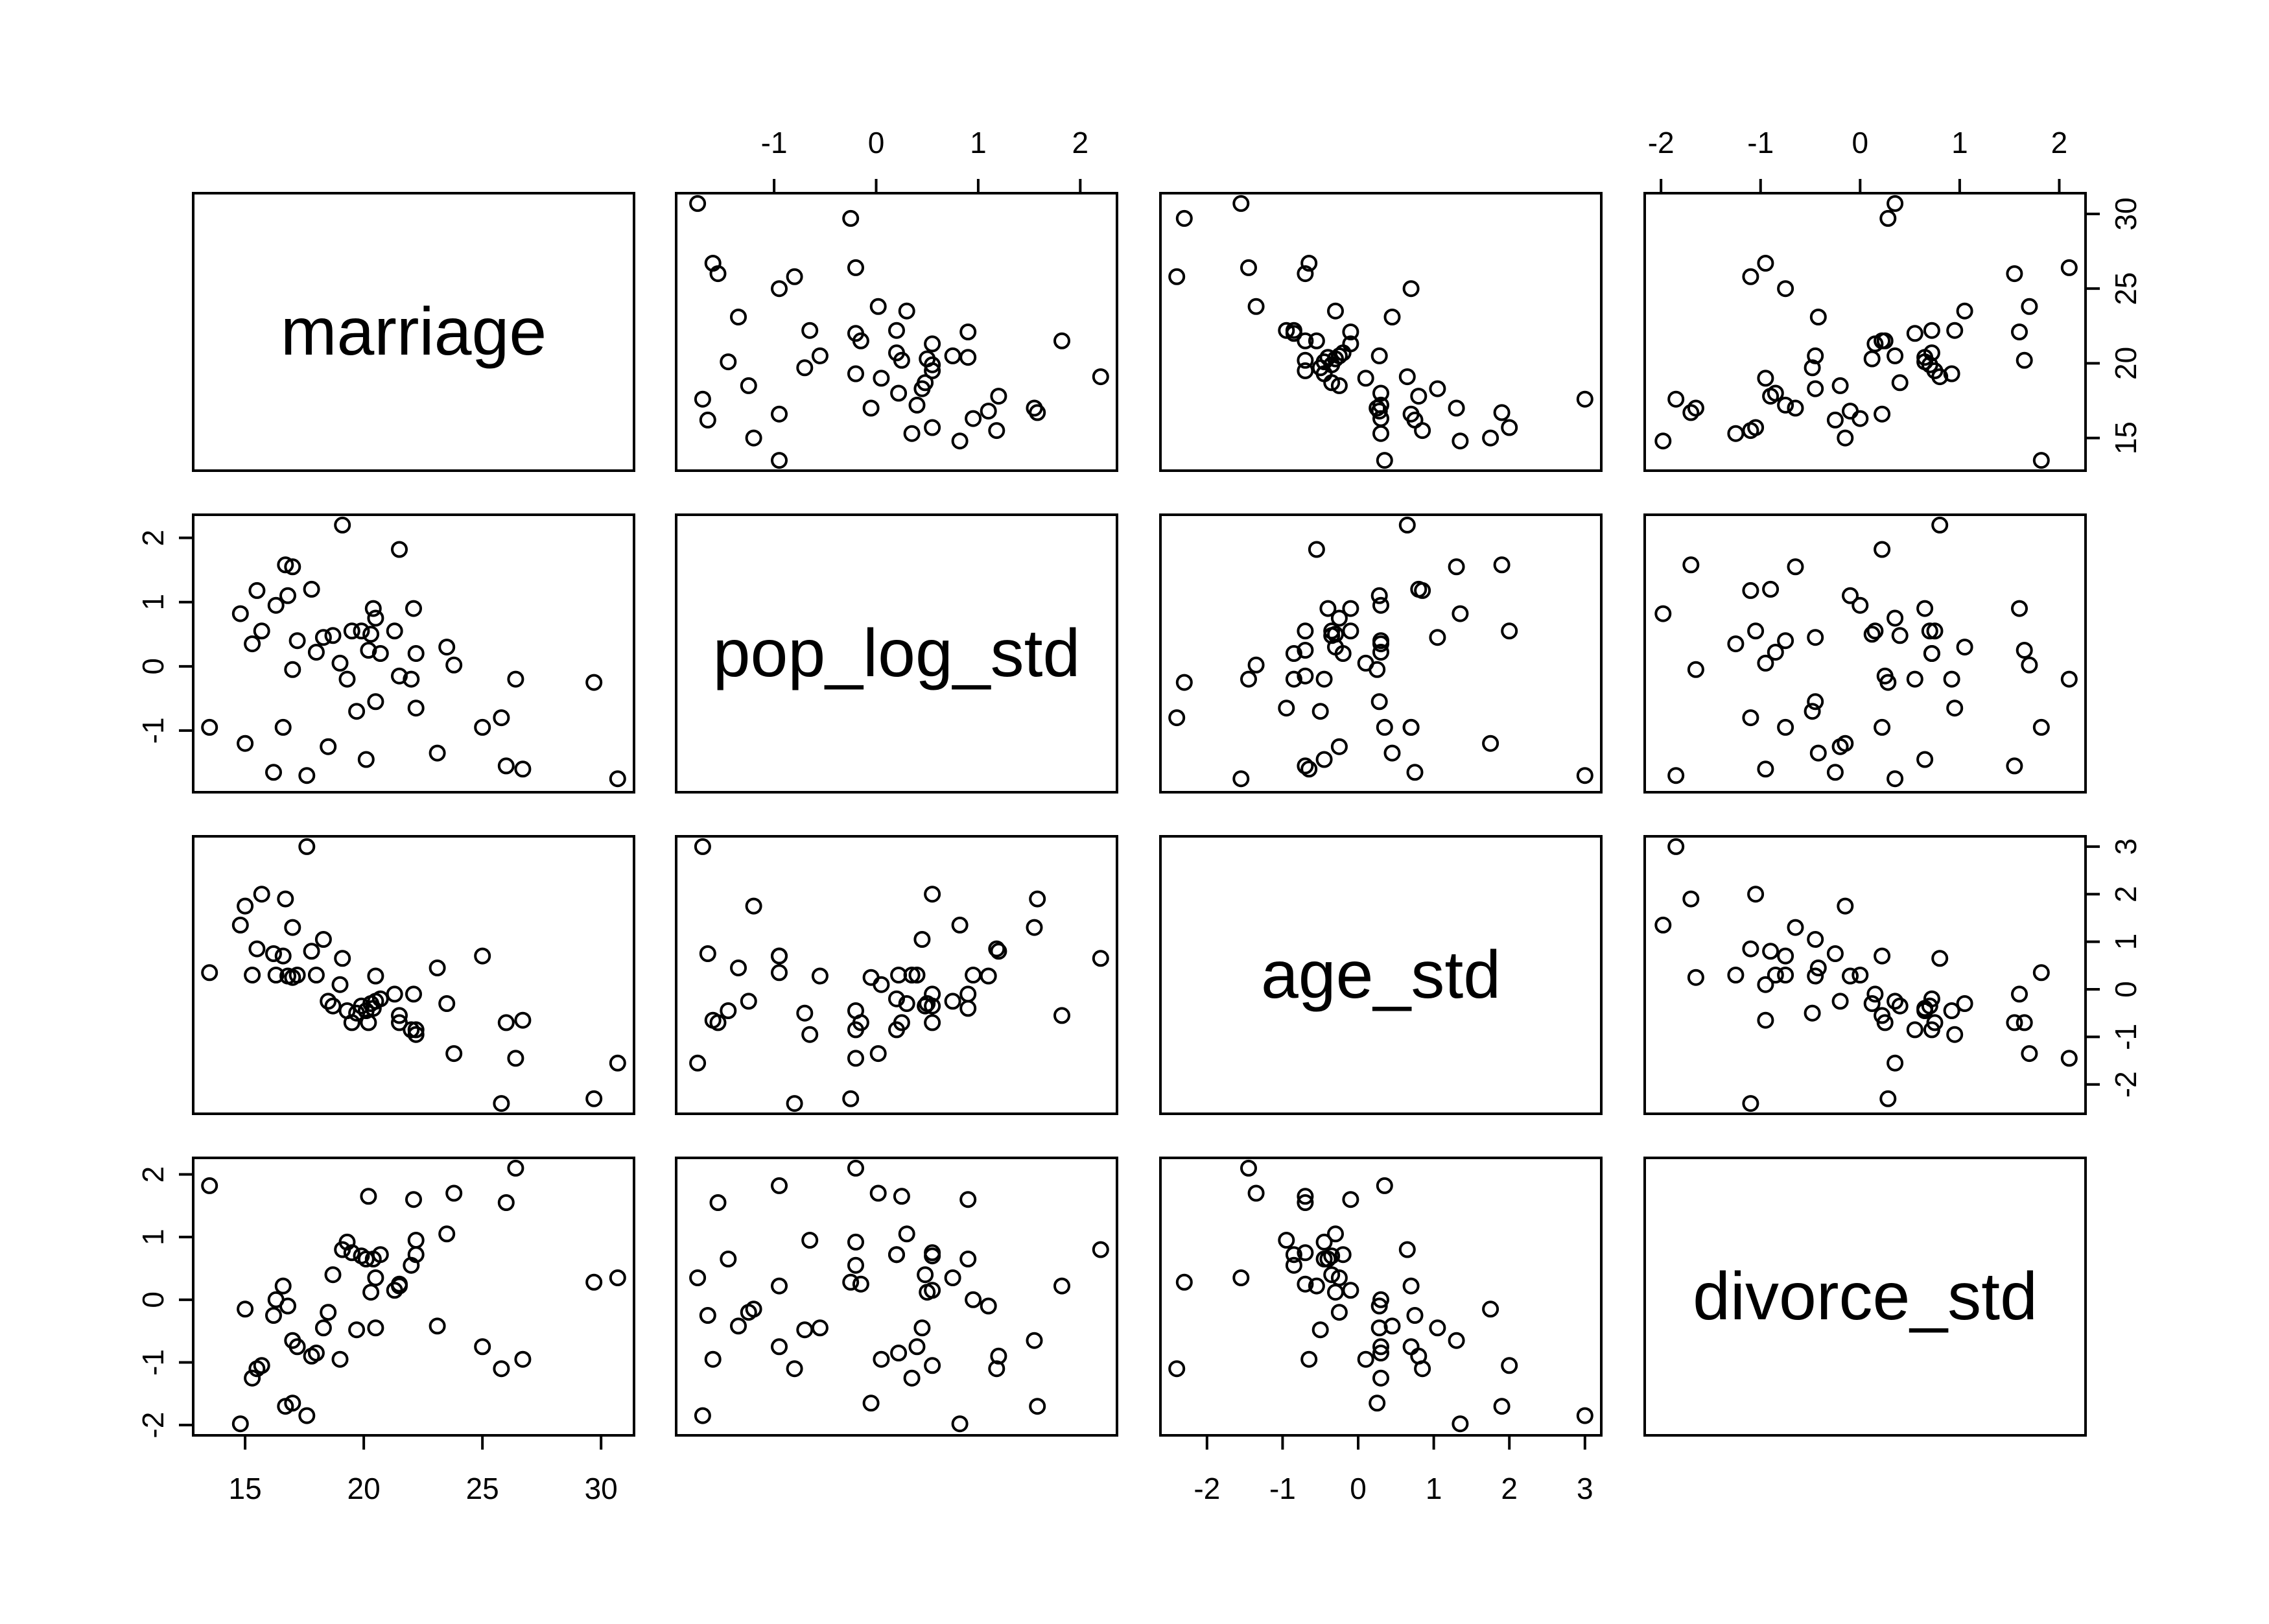  What do you see at coordinates (1381, 975) in the screenshot?
I see `panel-age_std-vs-age_std` at bounding box center [1381, 975].